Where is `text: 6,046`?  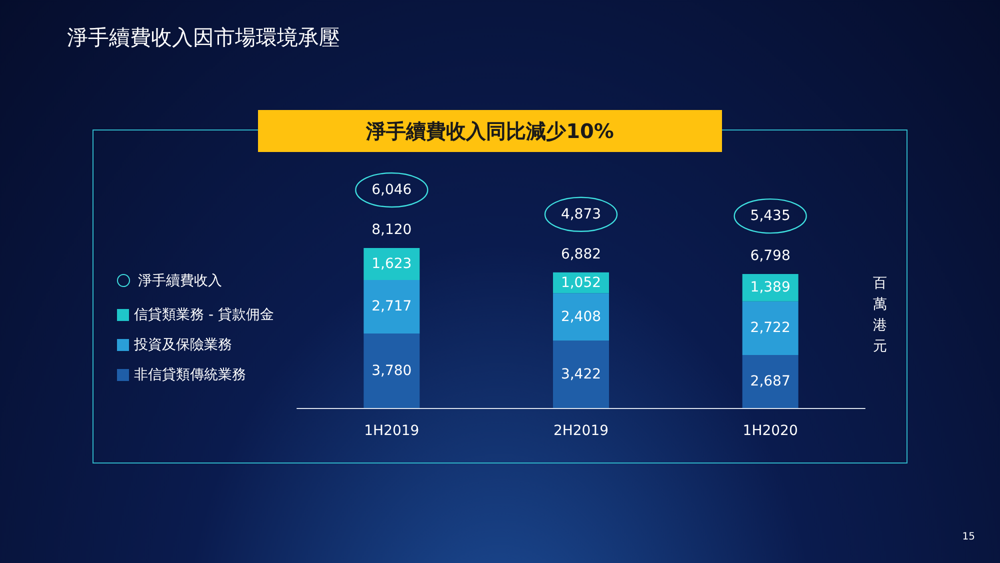
text: 6,046 is located at coordinates (392, 190).